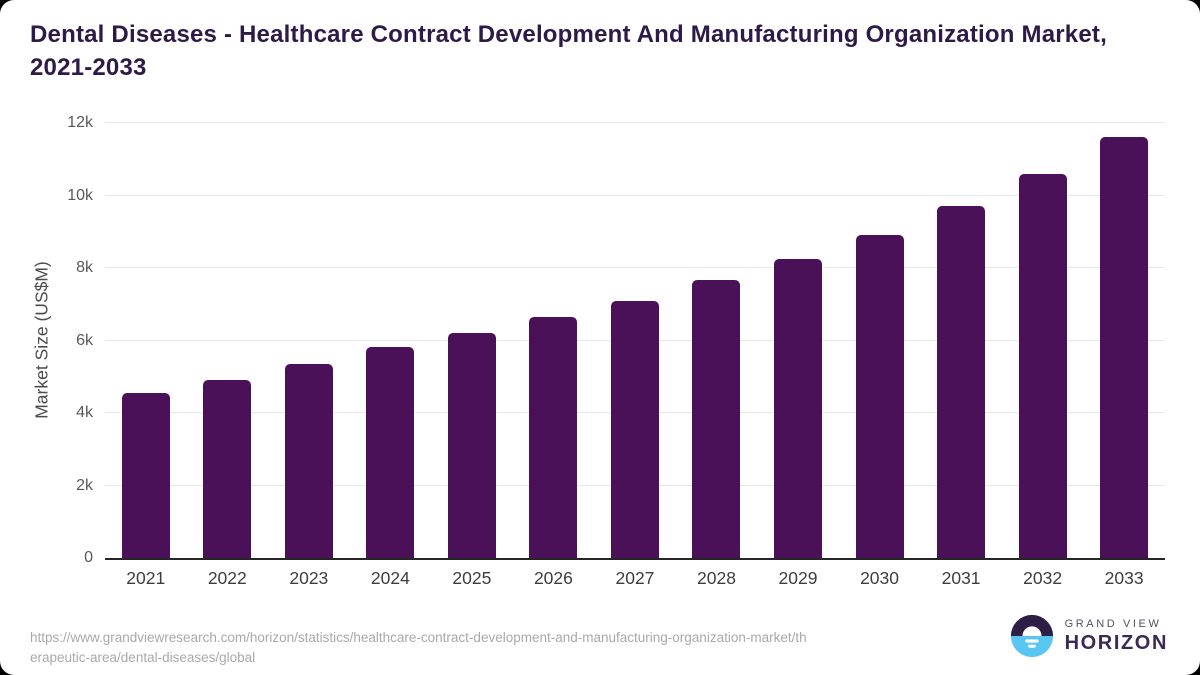 This screenshot has width=1200, height=675. Describe the element at coordinates (1042, 365) in the screenshot. I see `bar-2032` at that location.